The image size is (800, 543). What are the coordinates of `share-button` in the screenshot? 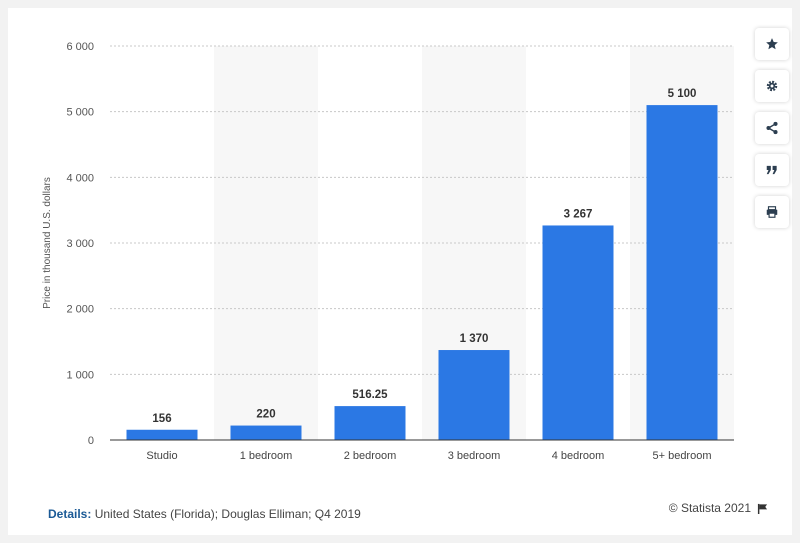 It's located at (772, 128).